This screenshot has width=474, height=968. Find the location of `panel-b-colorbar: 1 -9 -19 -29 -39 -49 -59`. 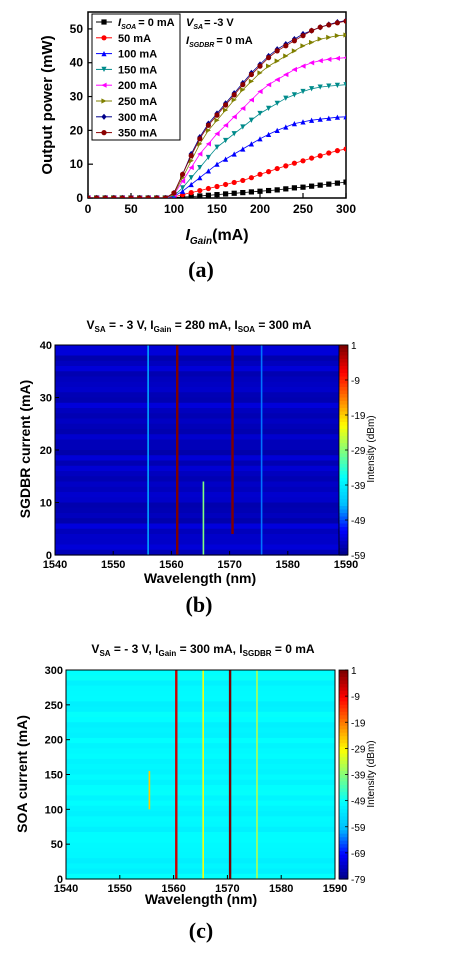

panel-b-colorbar: 1 -9 -19 -29 -39 -49 -59 is located at coordinates (352, 451).